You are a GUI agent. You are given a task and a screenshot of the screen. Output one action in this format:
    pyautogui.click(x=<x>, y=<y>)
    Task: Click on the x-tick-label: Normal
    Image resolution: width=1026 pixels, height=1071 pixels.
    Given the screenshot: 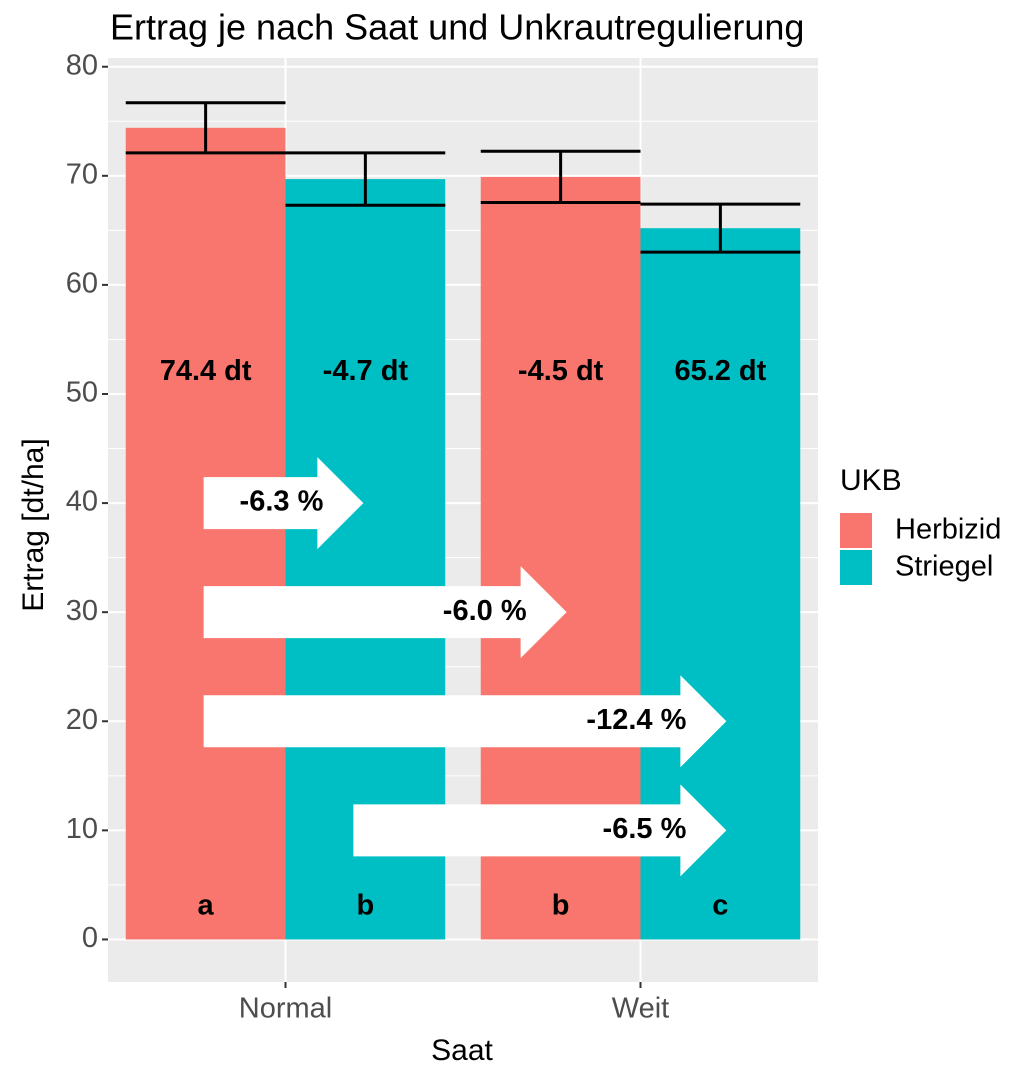 What is the action you would take?
    pyautogui.click(x=285, y=1009)
    